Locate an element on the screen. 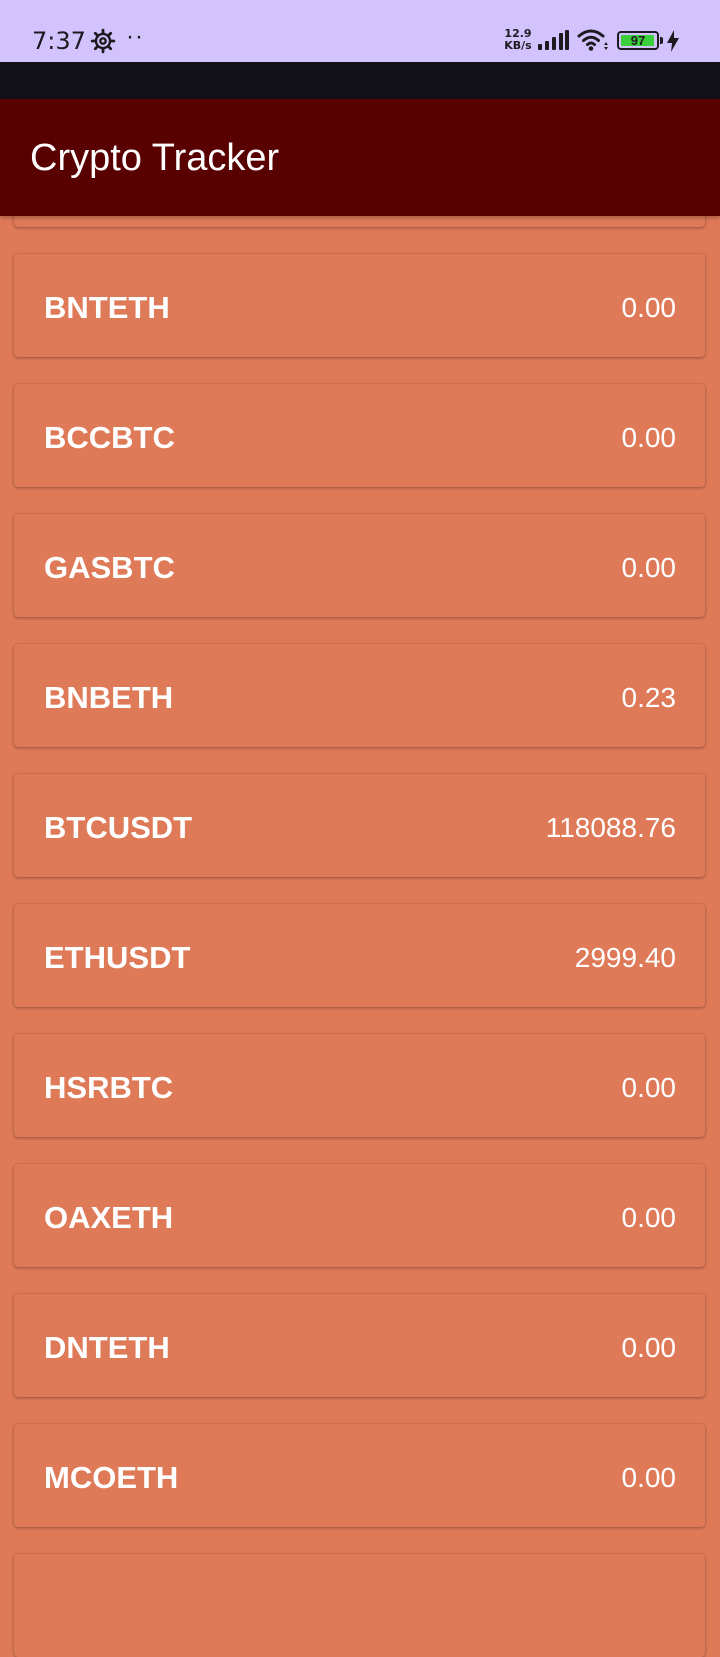 This screenshot has width=720, height=1657. crypto-card: BNTETH 0.00 is located at coordinates (359, 305).